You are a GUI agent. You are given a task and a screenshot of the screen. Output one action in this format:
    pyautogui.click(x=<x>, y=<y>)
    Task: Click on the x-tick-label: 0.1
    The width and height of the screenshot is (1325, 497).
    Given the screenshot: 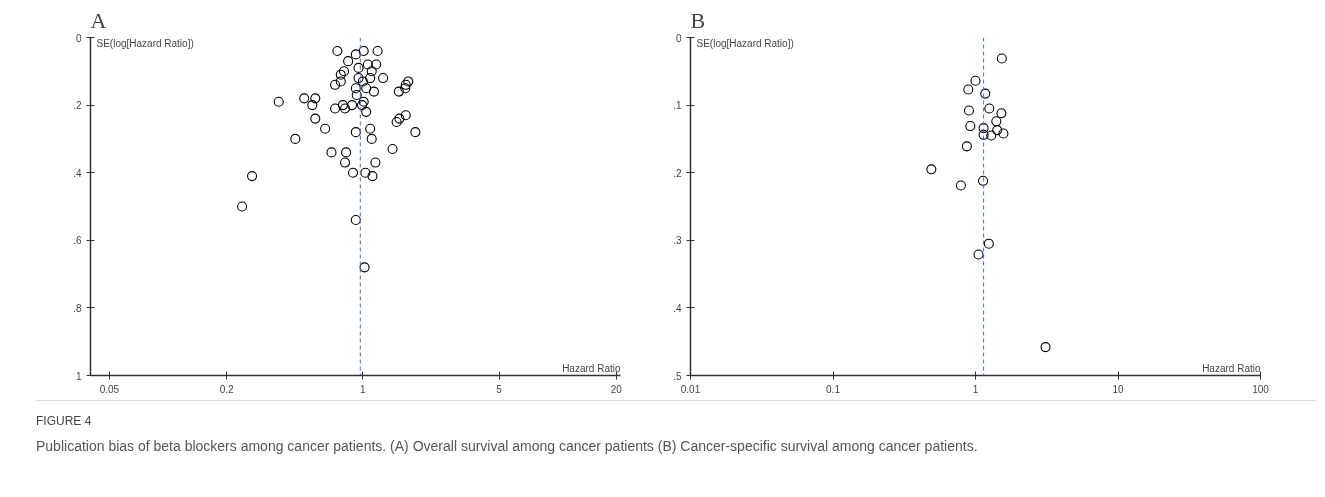 What is the action you would take?
    pyautogui.click(x=833, y=389)
    